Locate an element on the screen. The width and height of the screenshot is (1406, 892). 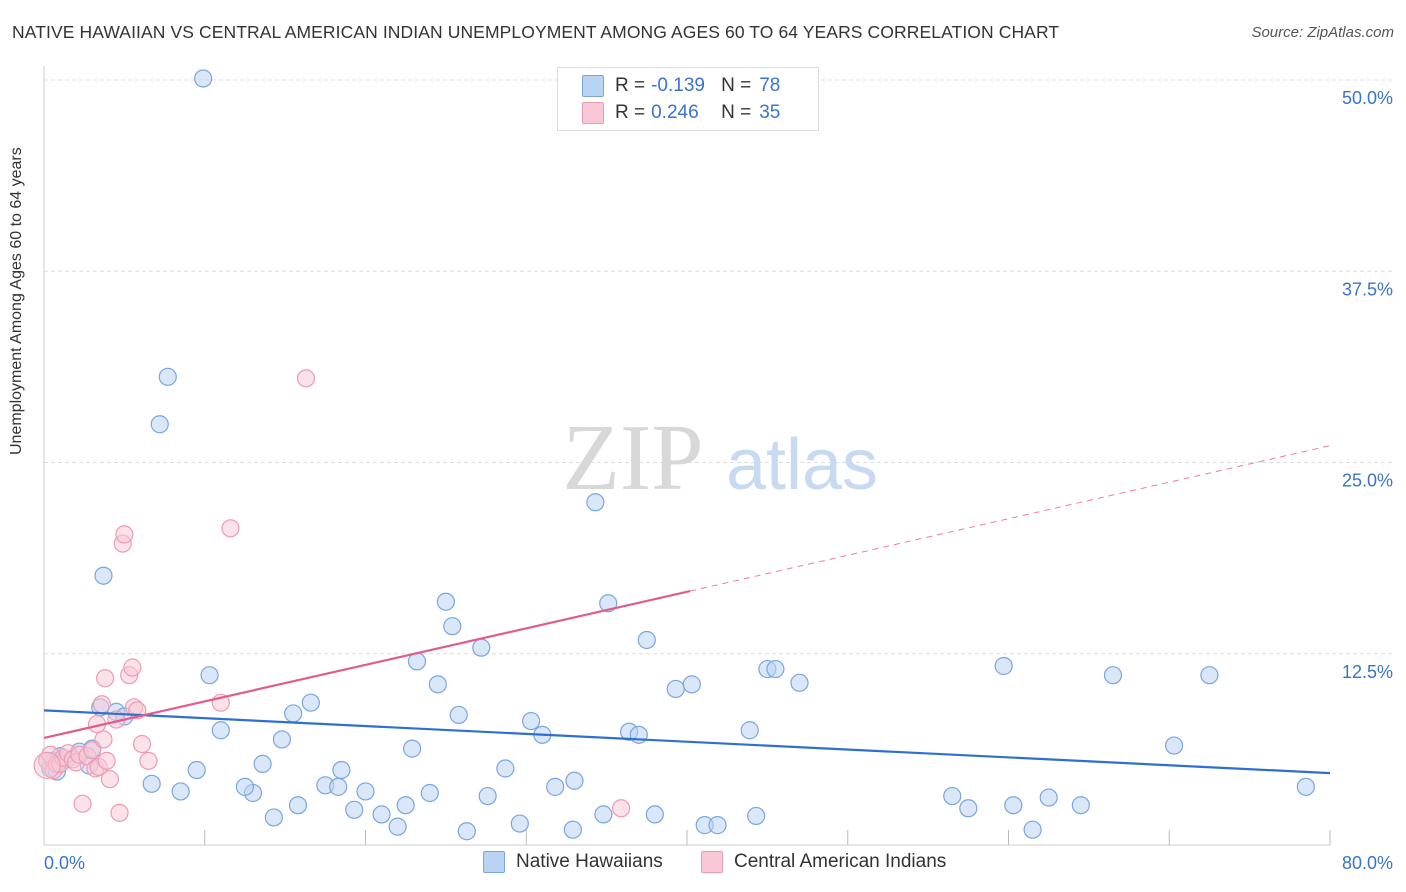
series-legend-label: Native Hawaiians is located at coordinates (589, 861).